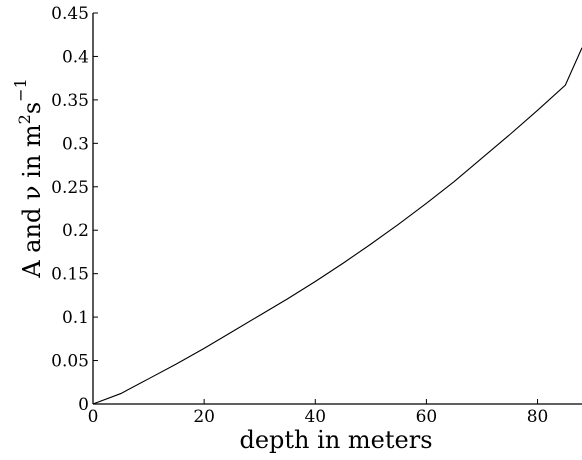 The height and width of the screenshot is (460, 582). I want to click on y-tick-label: 0.35, so click(70, 101).